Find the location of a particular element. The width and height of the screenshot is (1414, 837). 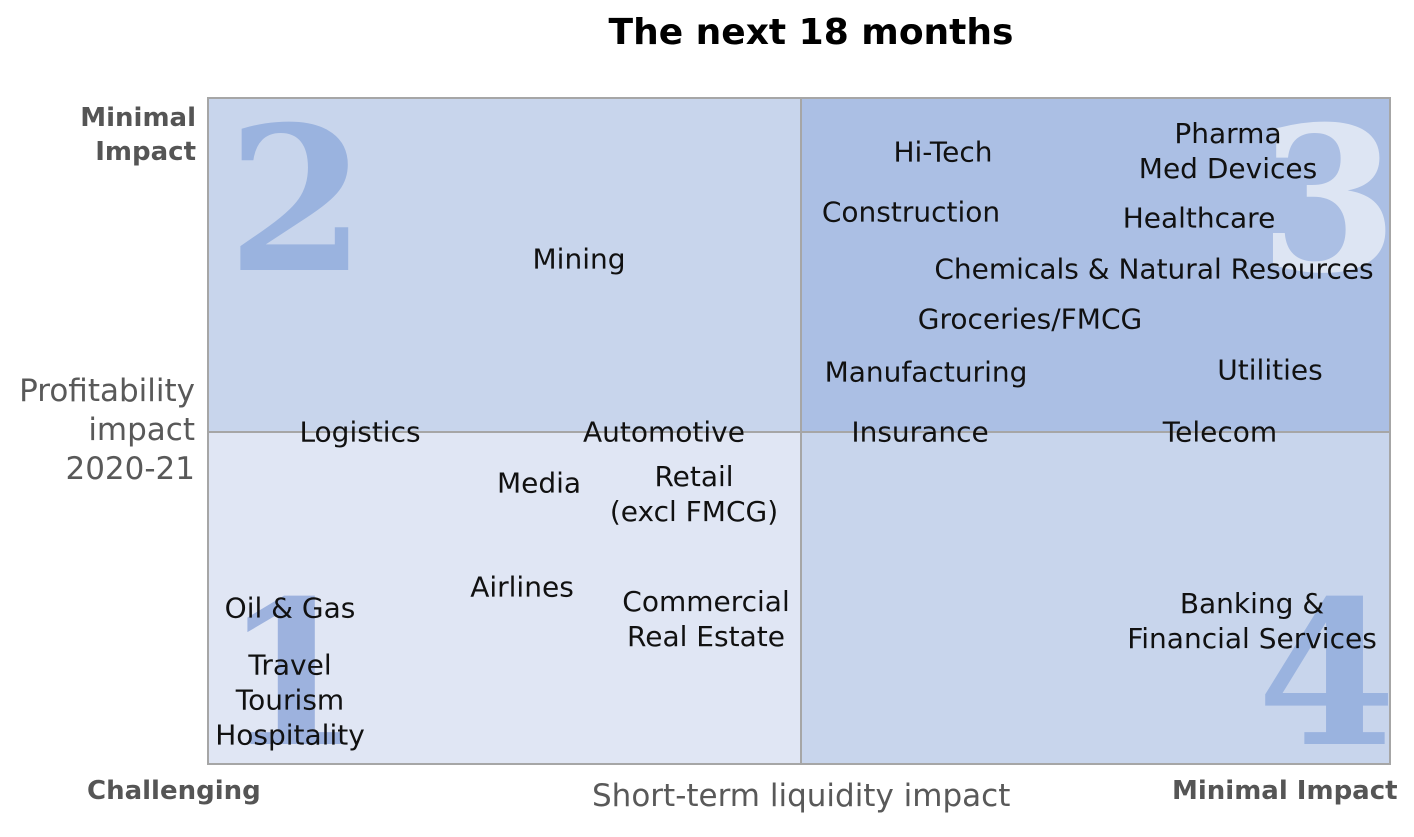

sector-retail-line2: (excl FMCG) is located at coordinates (694, 511).